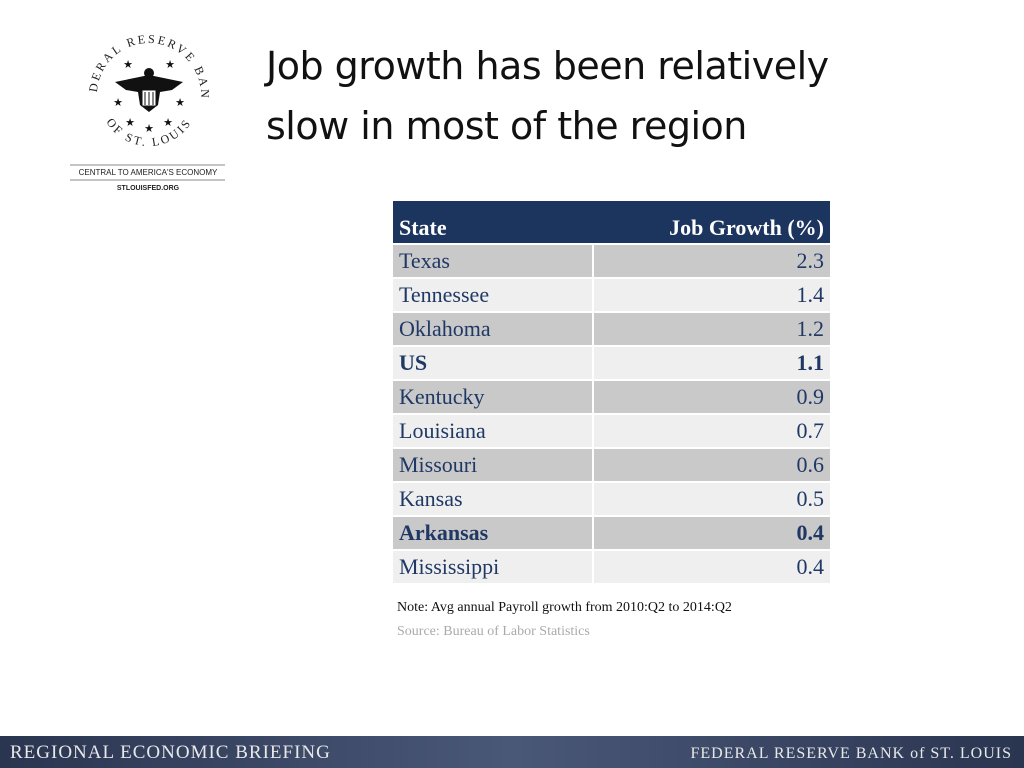 Image resolution: width=1024 pixels, height=768 pixels. I want to click on title-line: slow in most of the region, so click(506, 126).